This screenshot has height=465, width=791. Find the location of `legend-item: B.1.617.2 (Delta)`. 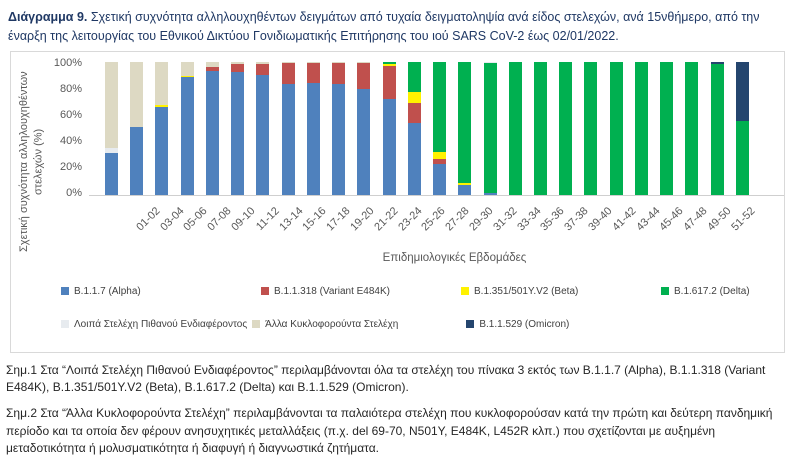

legend-item: B.1.617.2 (Delta) is located at coordinates (726, 291).